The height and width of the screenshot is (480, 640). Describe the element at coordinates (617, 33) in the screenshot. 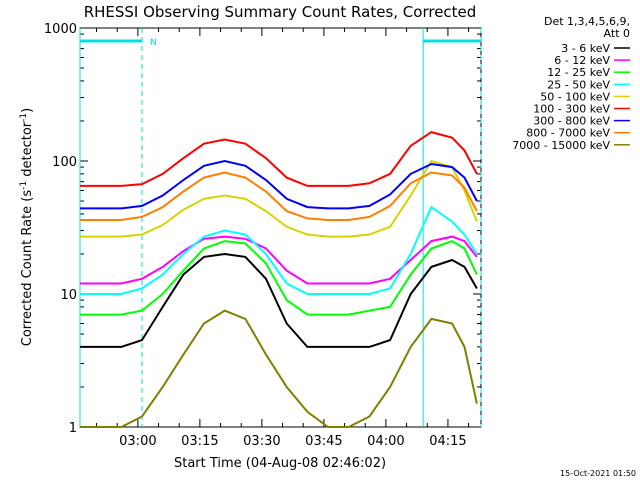

I see `legend-title-2: Att 0` at that location.